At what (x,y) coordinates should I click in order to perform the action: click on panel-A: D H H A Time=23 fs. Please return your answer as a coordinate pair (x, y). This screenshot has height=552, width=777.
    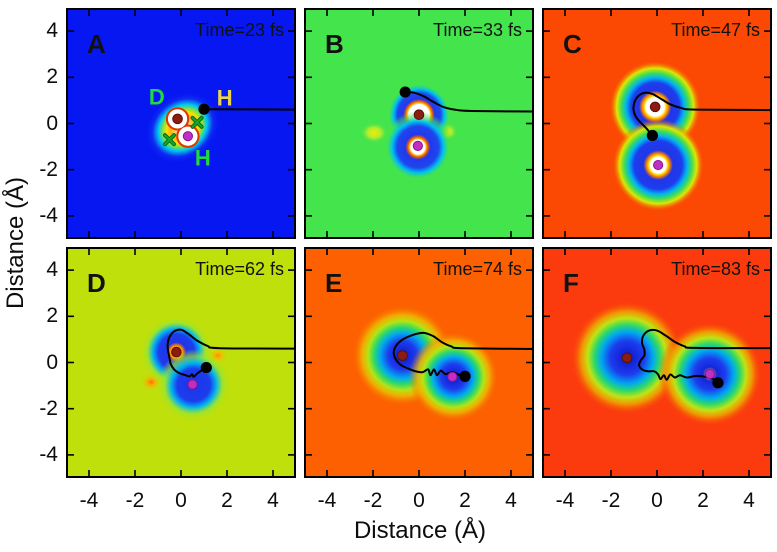
    Looking at the image, I should click on (181, 123).